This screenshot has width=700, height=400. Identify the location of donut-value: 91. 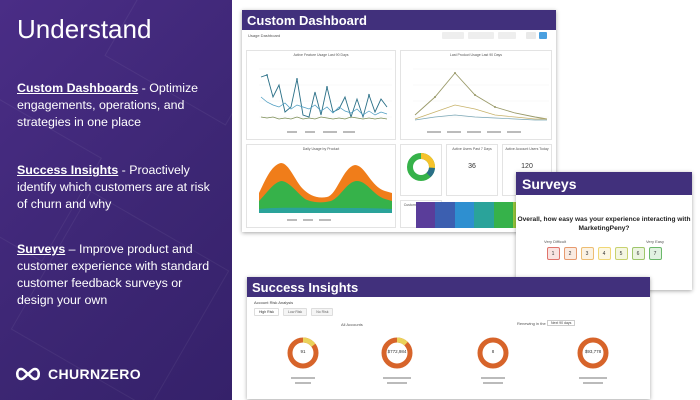
(303, 351).